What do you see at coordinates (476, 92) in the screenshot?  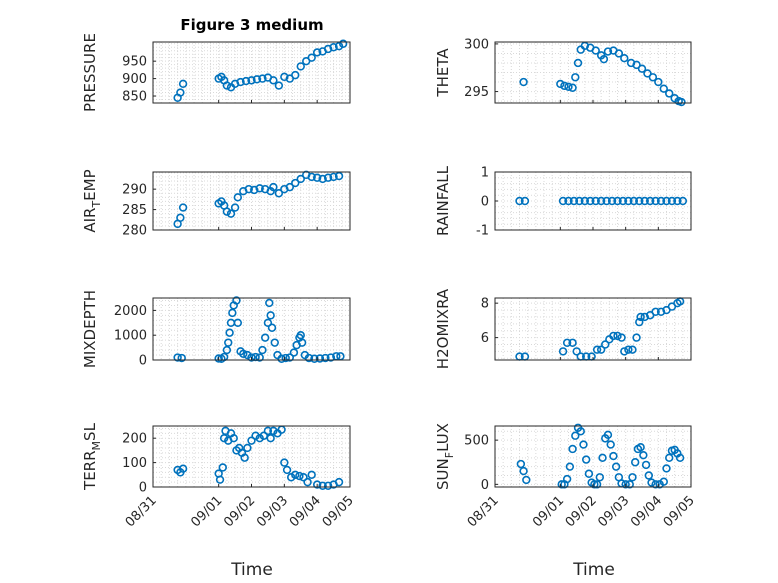 I see `y-tick-label: 295` at bounding box center [476, 92].